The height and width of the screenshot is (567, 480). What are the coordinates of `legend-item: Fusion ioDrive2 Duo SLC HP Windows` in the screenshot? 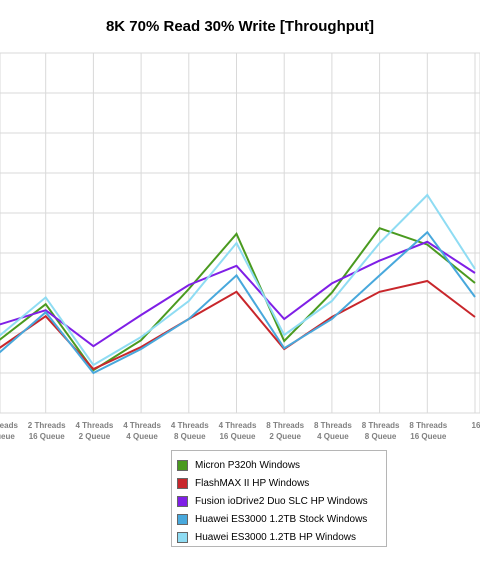 It's located at (281, 501).